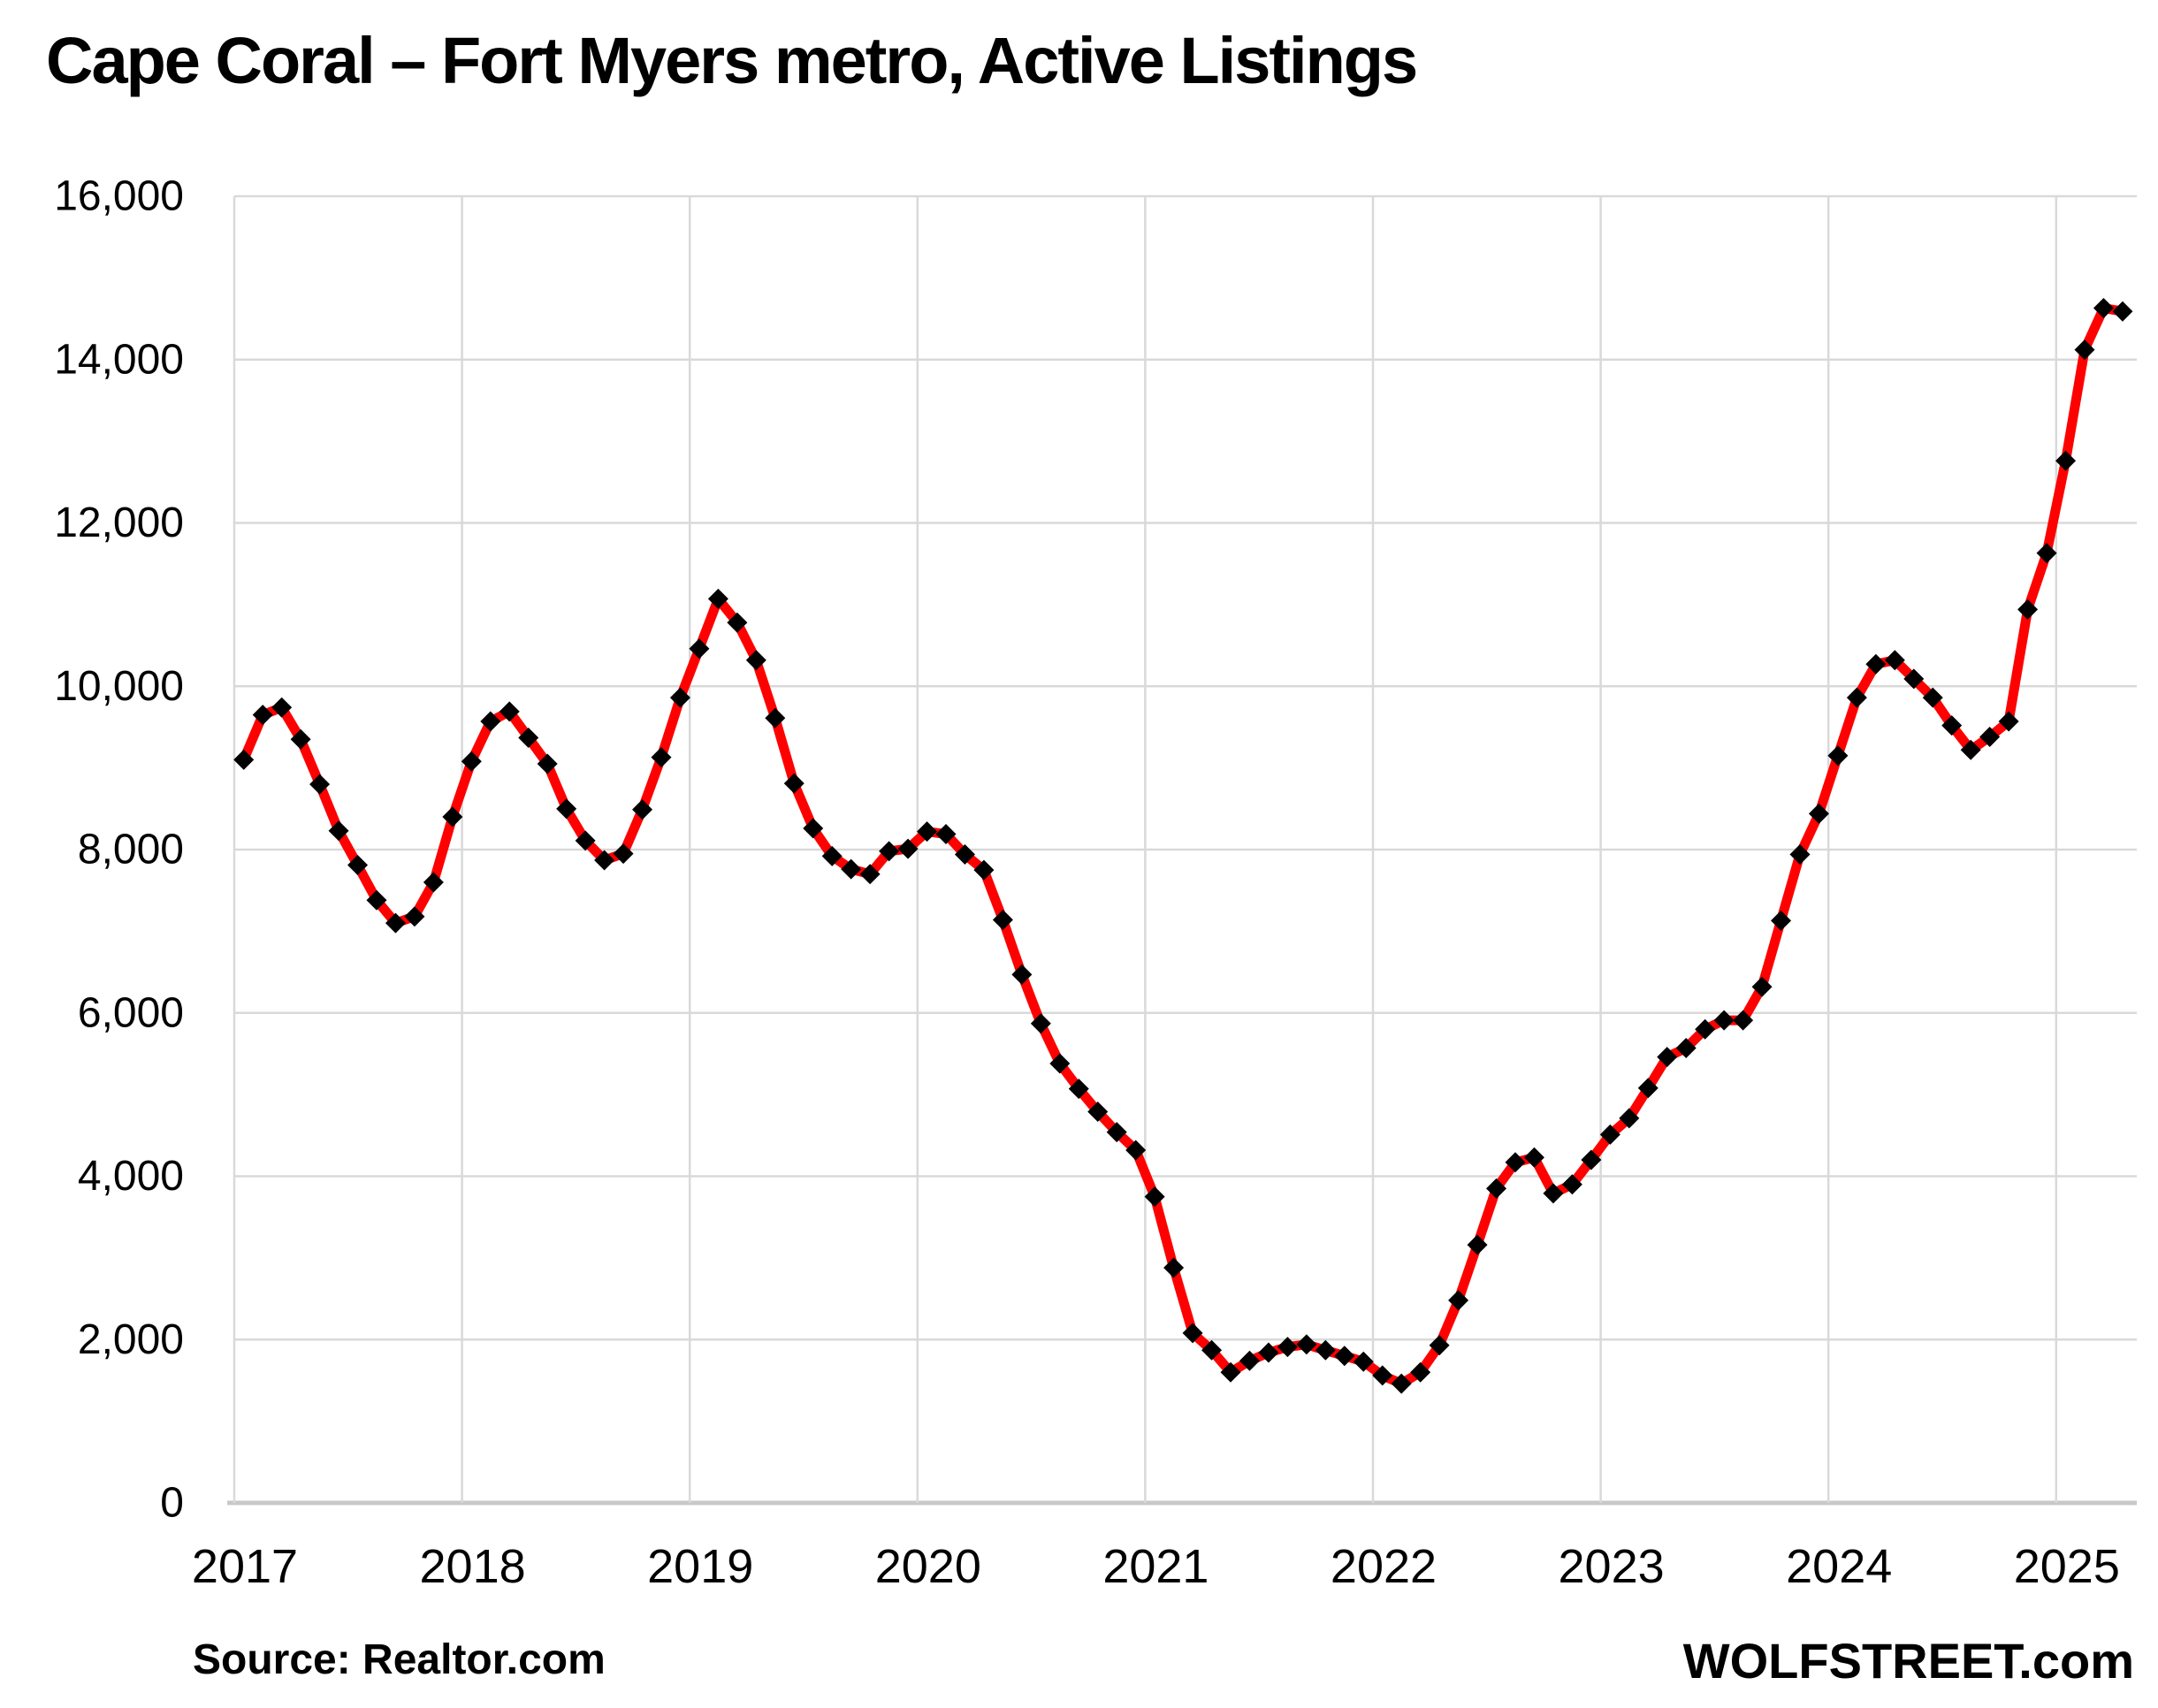 The height and width of the screenshot is (1708, 2158). Describe the element at coordinates (1839, 1566) in the screenshot. I see `x-tick-label: 2024` at that location.